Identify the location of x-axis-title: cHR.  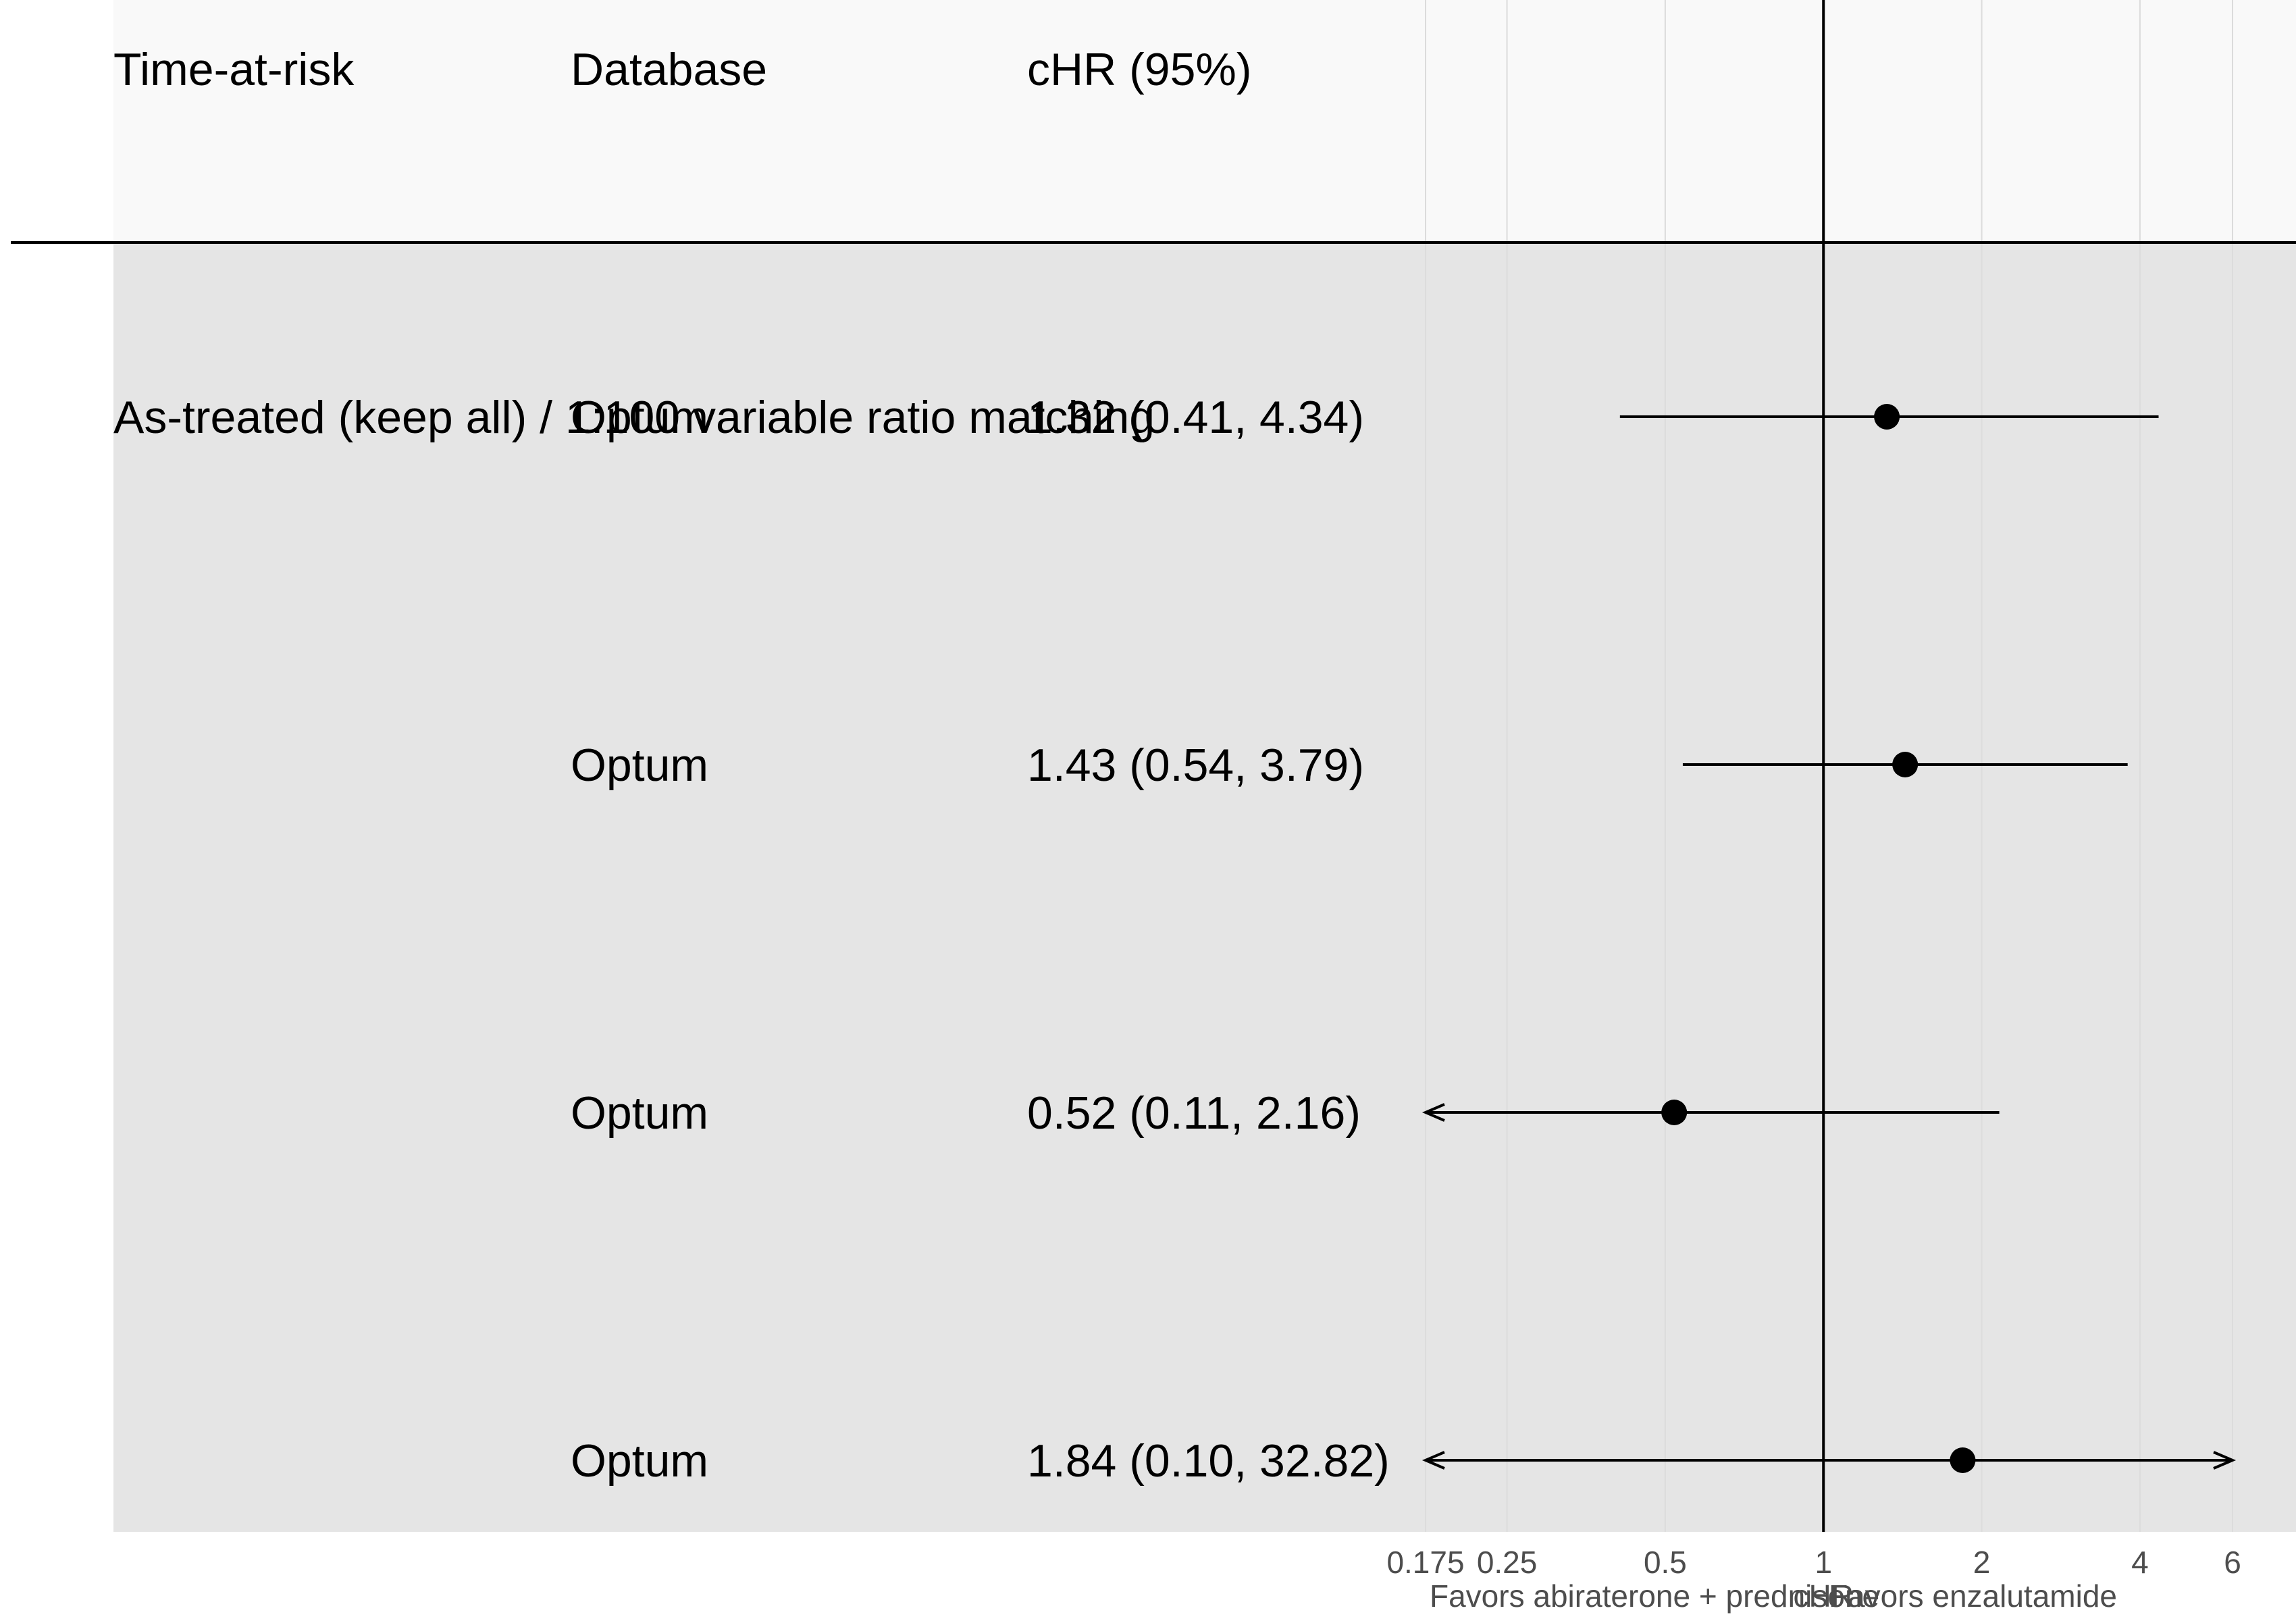
(1824, 1596).